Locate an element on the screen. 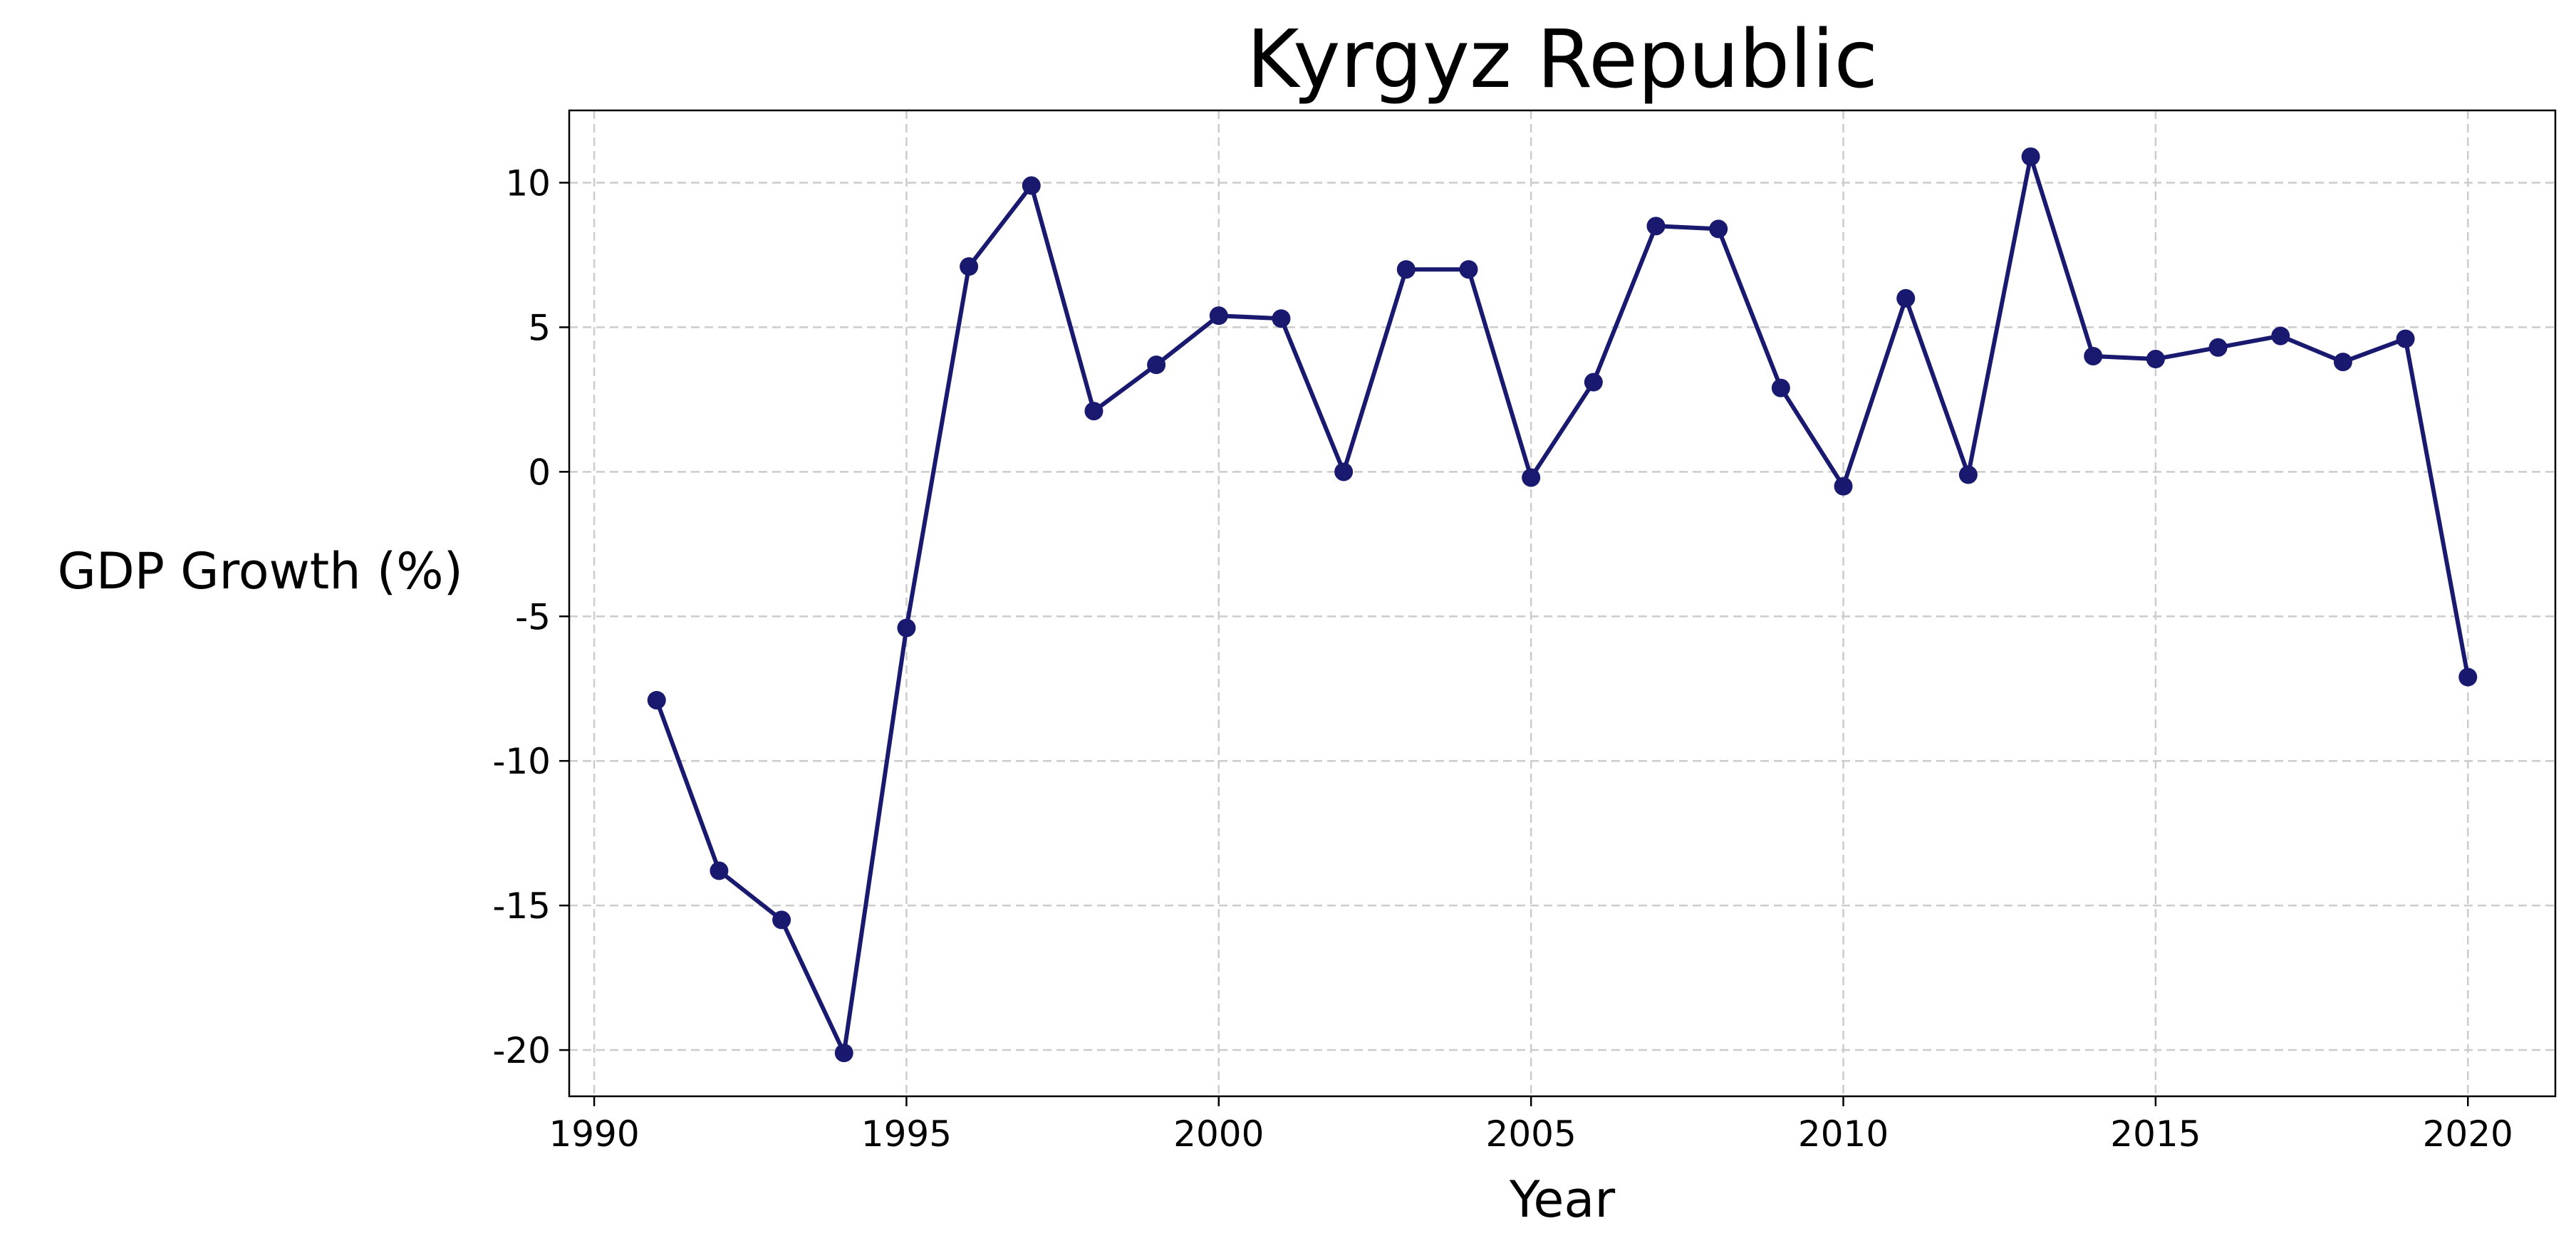 The width and height of the screenshot is (2576, 1258). y-tick-label: 5 is located at coordinates (539, 327).